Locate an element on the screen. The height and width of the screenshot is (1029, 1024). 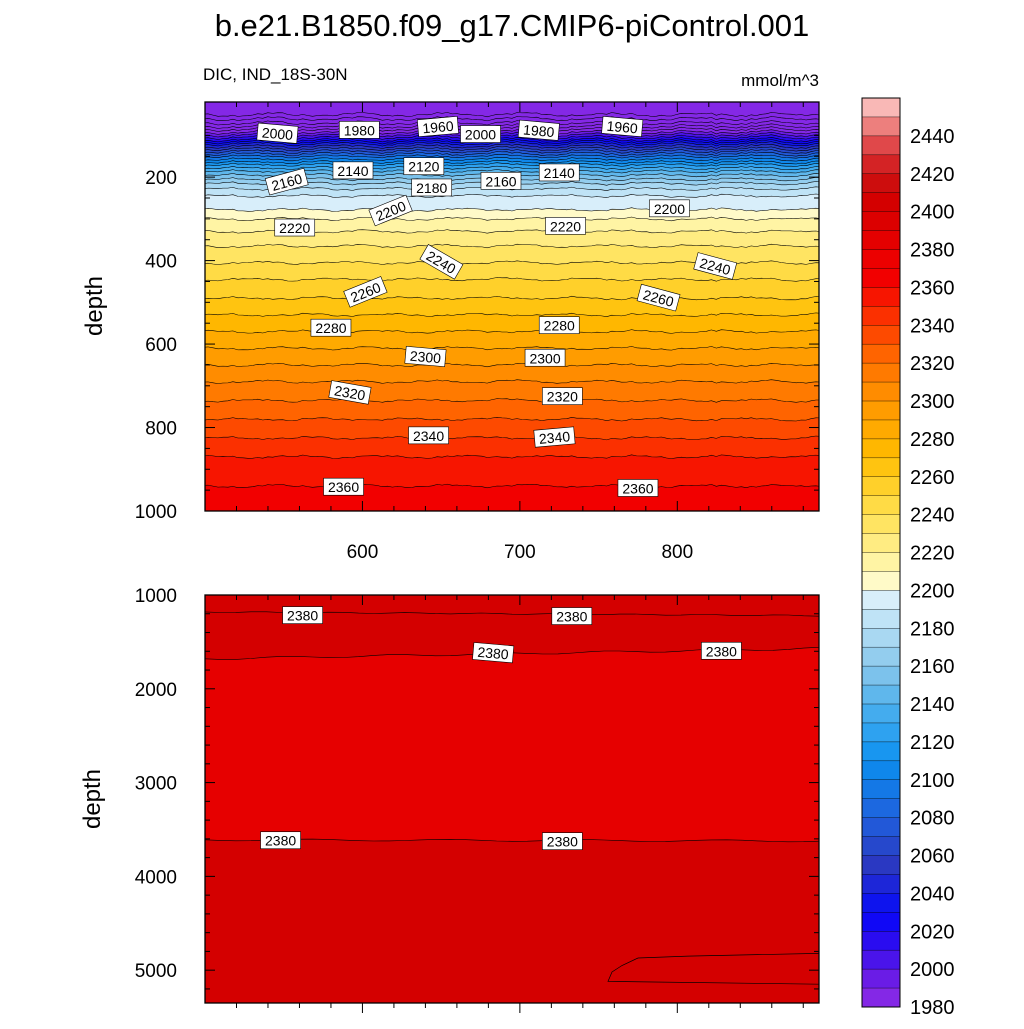
colorbar-label: 2040 is located at coordinates (932, 894).